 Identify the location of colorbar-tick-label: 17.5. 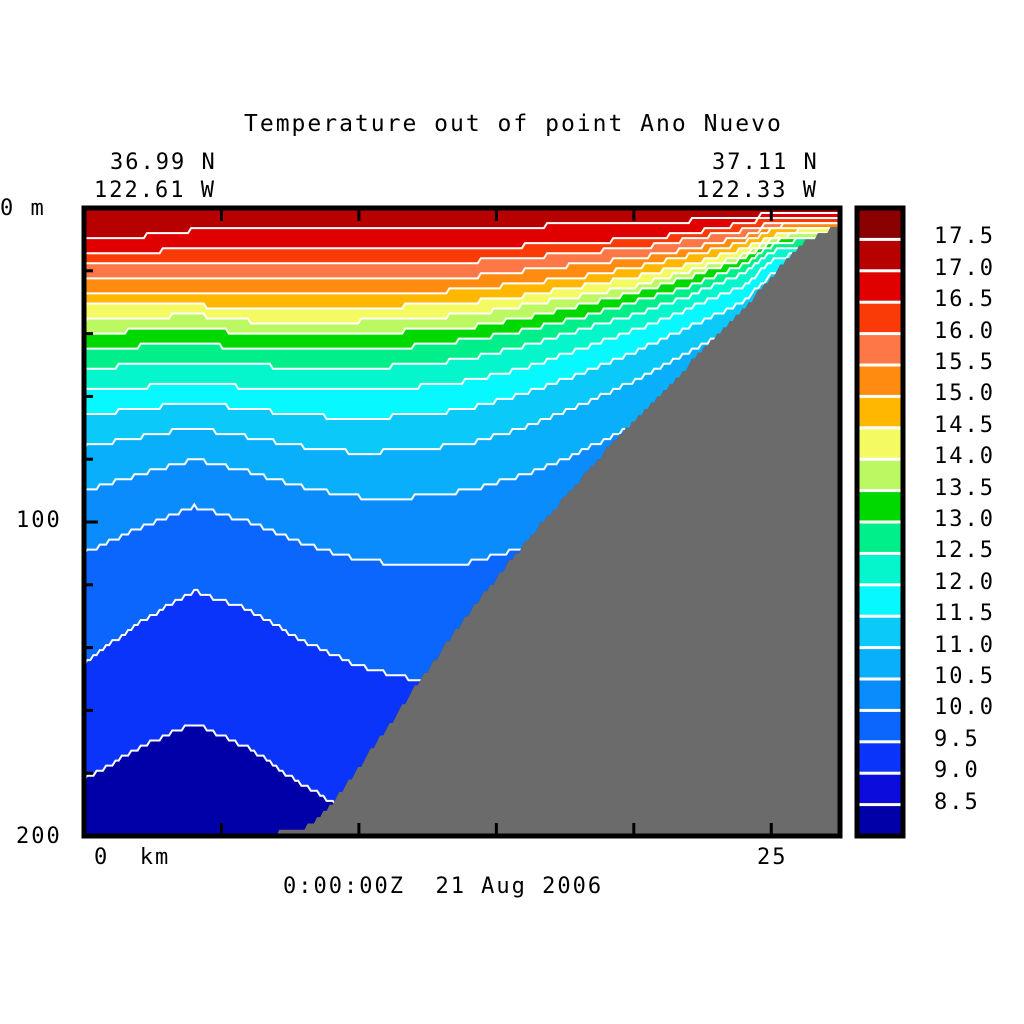
(964, 237).